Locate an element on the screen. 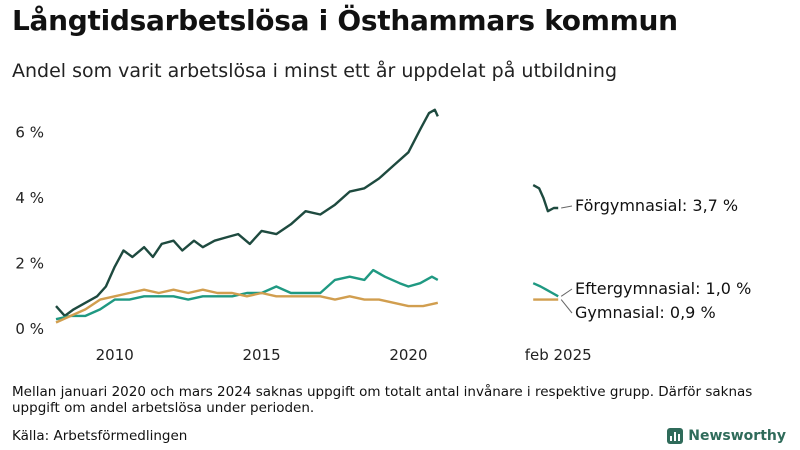 This screenshot has height=450, width=800. brand-logo: Newsworthy is located at coordinates (726, 436).